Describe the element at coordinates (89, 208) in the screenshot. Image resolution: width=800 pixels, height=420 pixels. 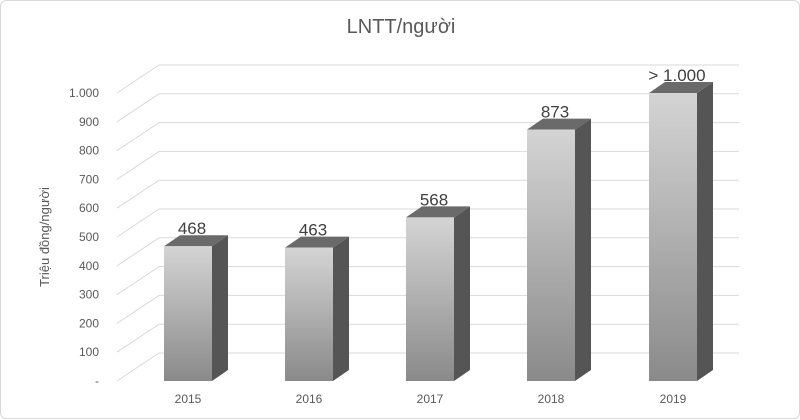
I see `y-tick-label: 600` at that location.